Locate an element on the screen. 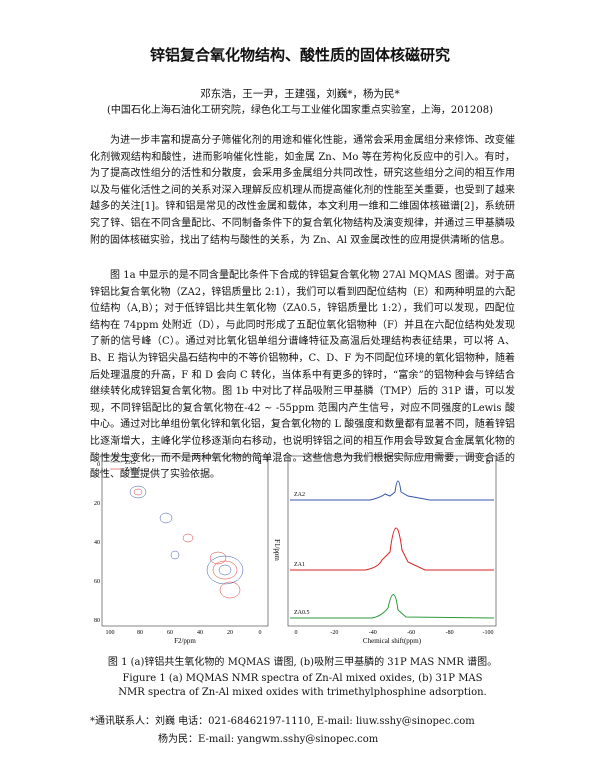  y-tick-label: 60 is located at coordinates (97, 582).